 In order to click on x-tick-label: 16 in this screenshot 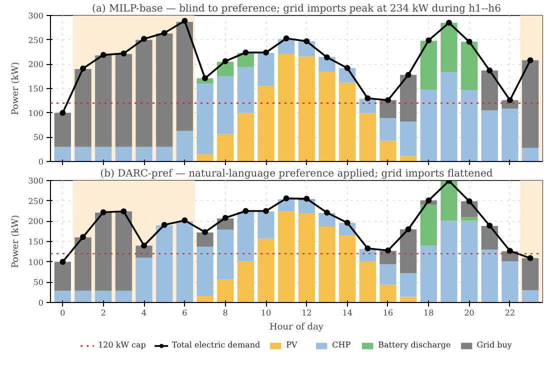, I will do `click(388, 313)`.